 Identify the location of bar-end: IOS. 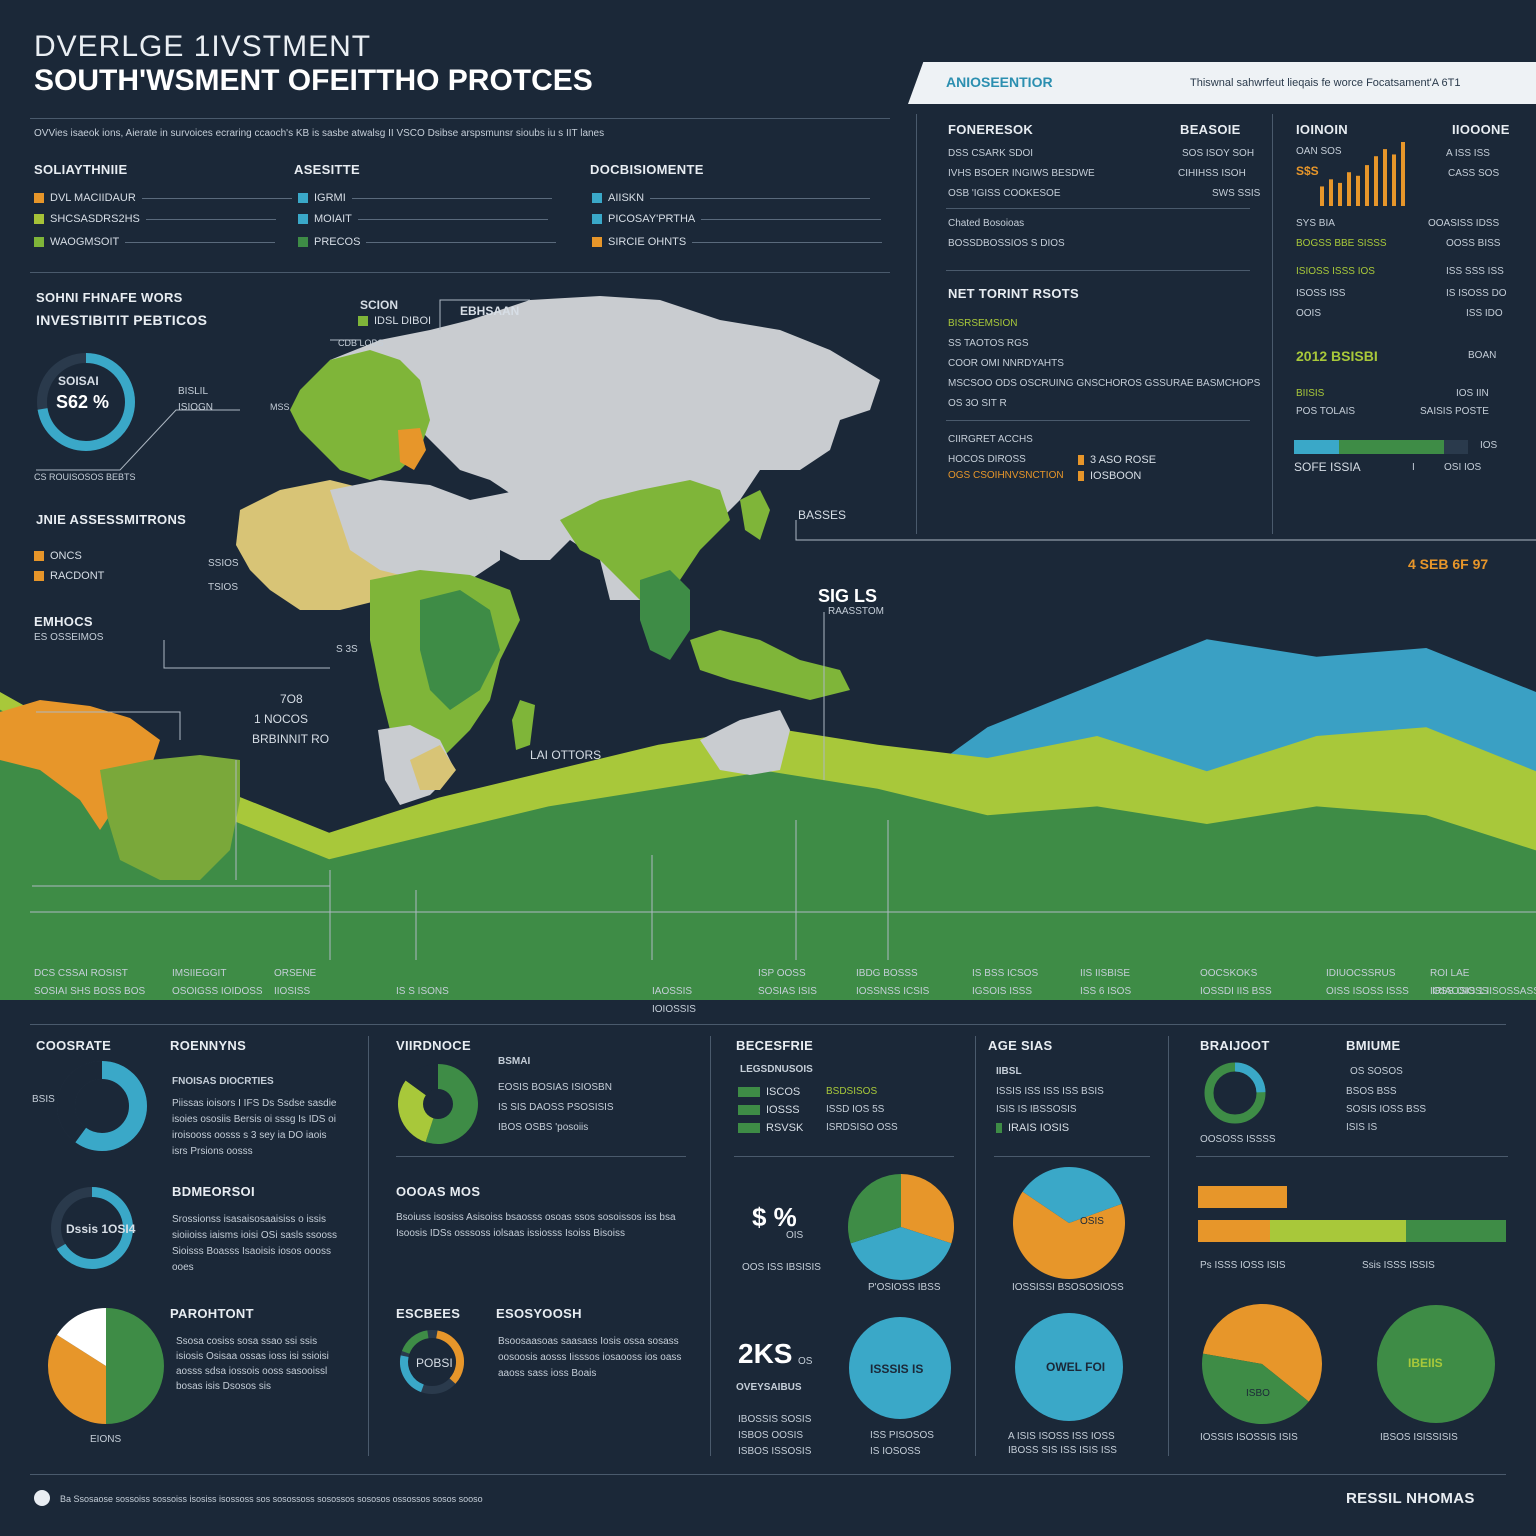
(1489, 445).